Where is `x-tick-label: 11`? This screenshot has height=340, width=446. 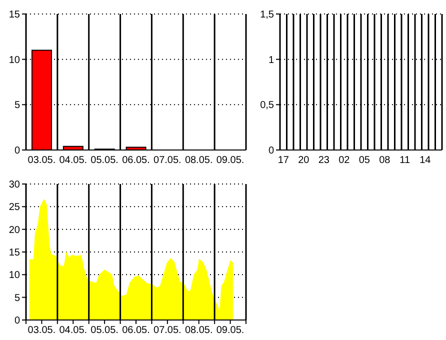 x-tick-label: 11 is located at coordinates (405, 160).